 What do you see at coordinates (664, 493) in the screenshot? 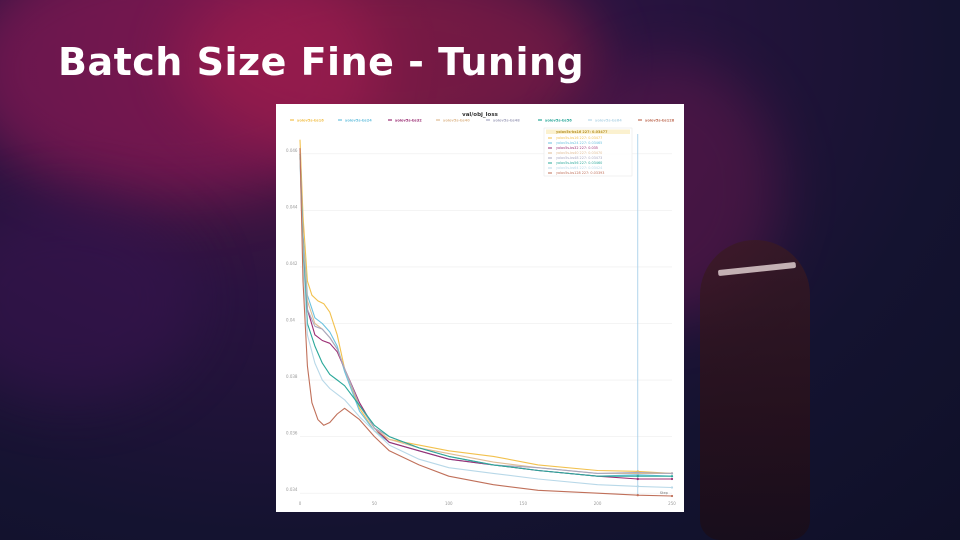
I see `hover-step-label: Step` at bounding box center [664, 493].